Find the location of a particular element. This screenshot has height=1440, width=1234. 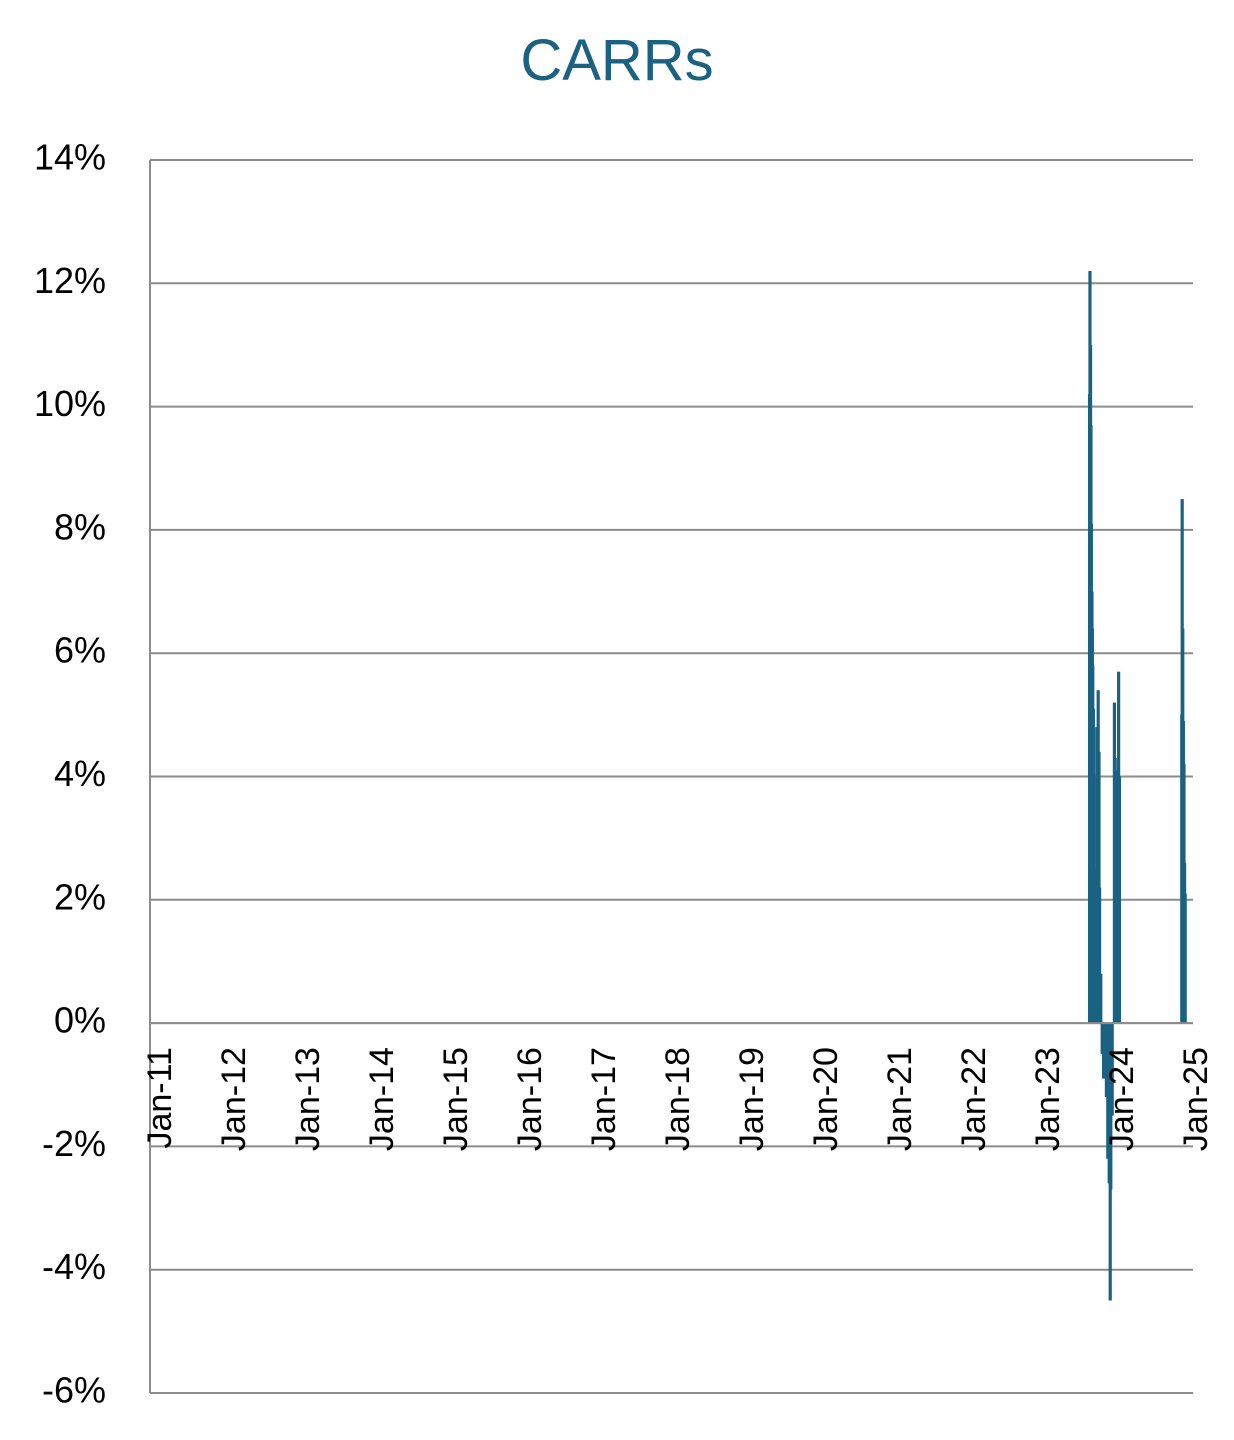

x-tick-label: Jan-20 is located at coordinates (826, 1099).